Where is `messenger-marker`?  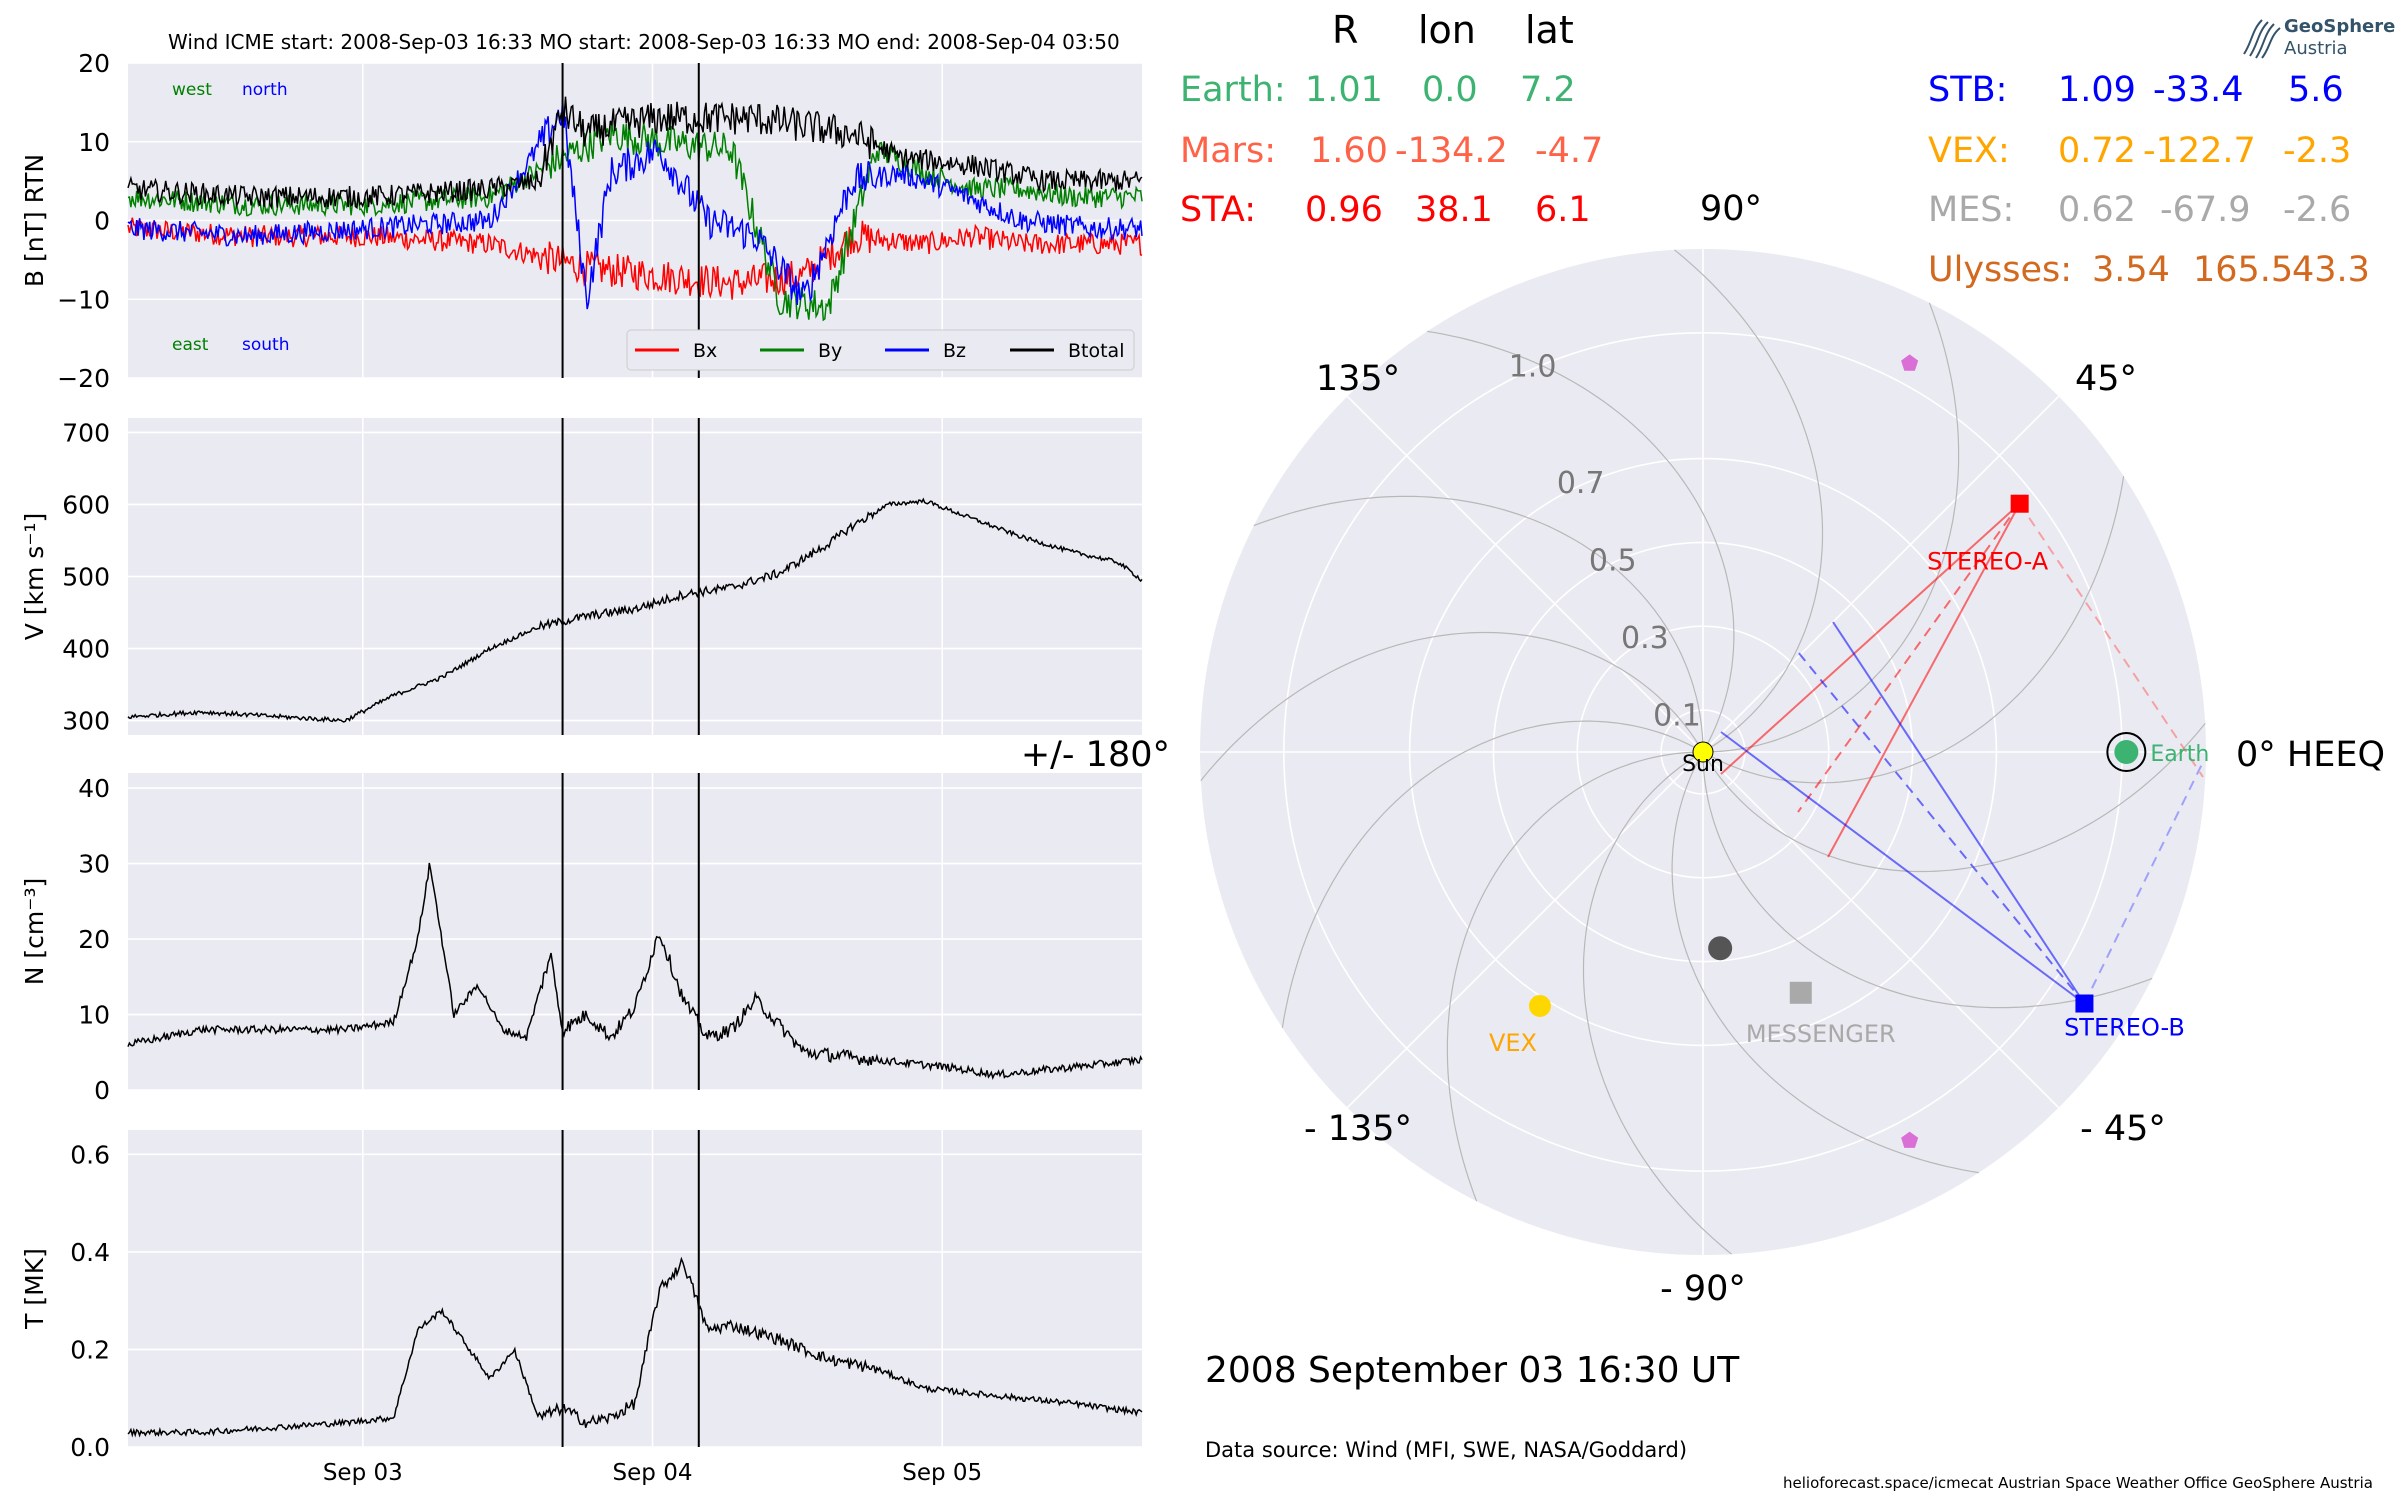
messenger-marker is located at coordinates (1800, 992).